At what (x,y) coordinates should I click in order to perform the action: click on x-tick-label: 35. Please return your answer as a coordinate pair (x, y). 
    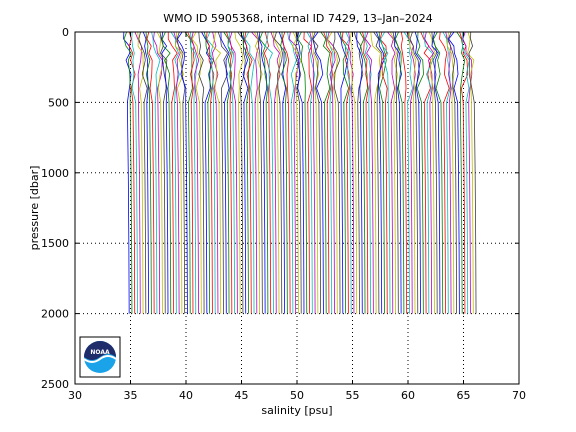
    Looking at the image, I should click on (131, 395).